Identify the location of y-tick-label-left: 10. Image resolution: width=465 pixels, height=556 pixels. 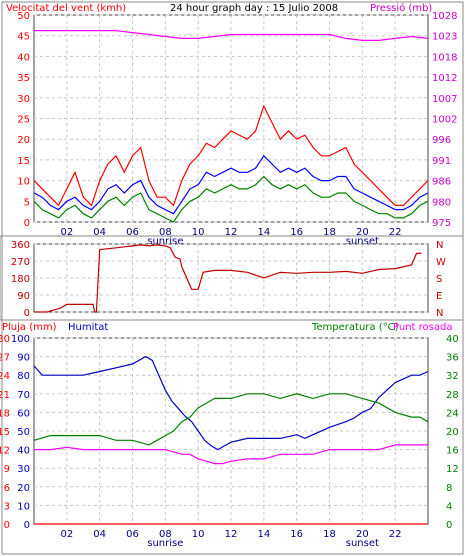
(23, 182).